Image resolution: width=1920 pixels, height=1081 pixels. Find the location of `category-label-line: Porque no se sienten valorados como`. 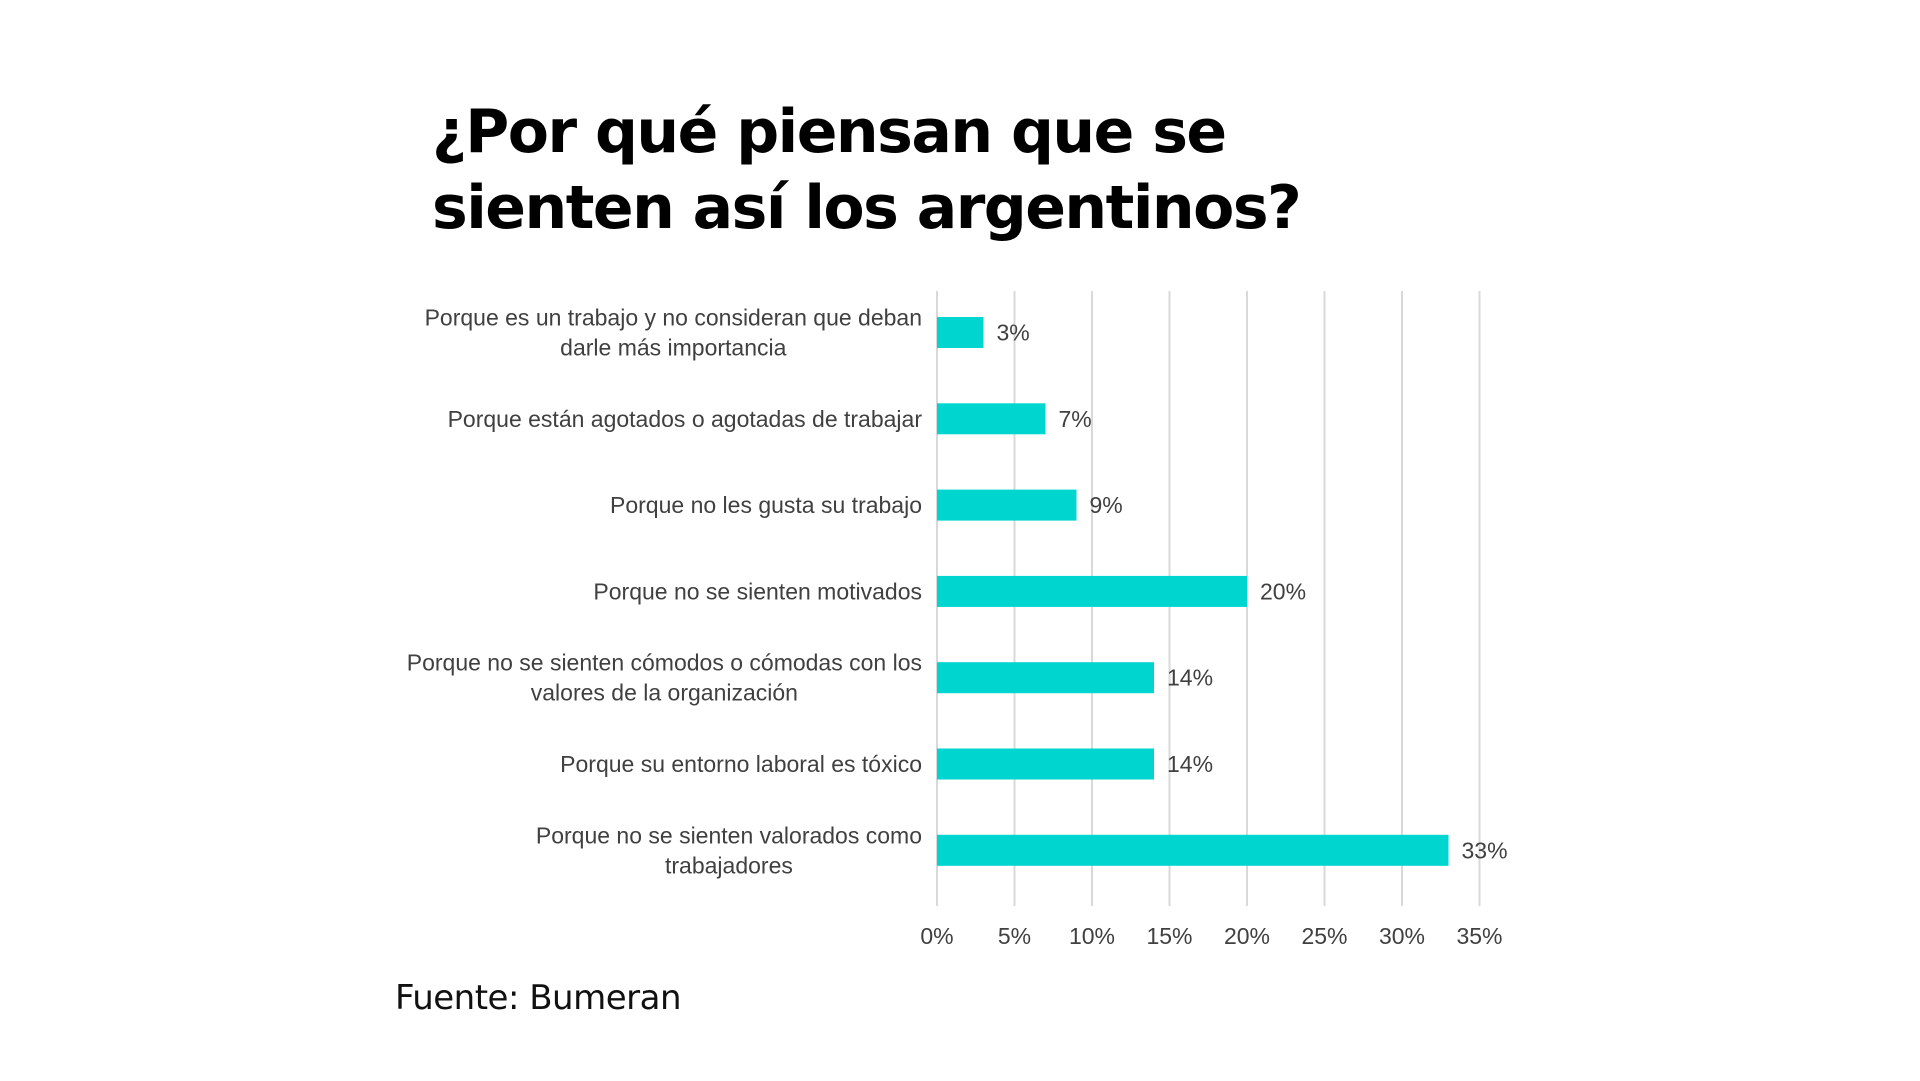

category-label-line: Porque no se sienten valorados como is located at coordinates (729, 835).